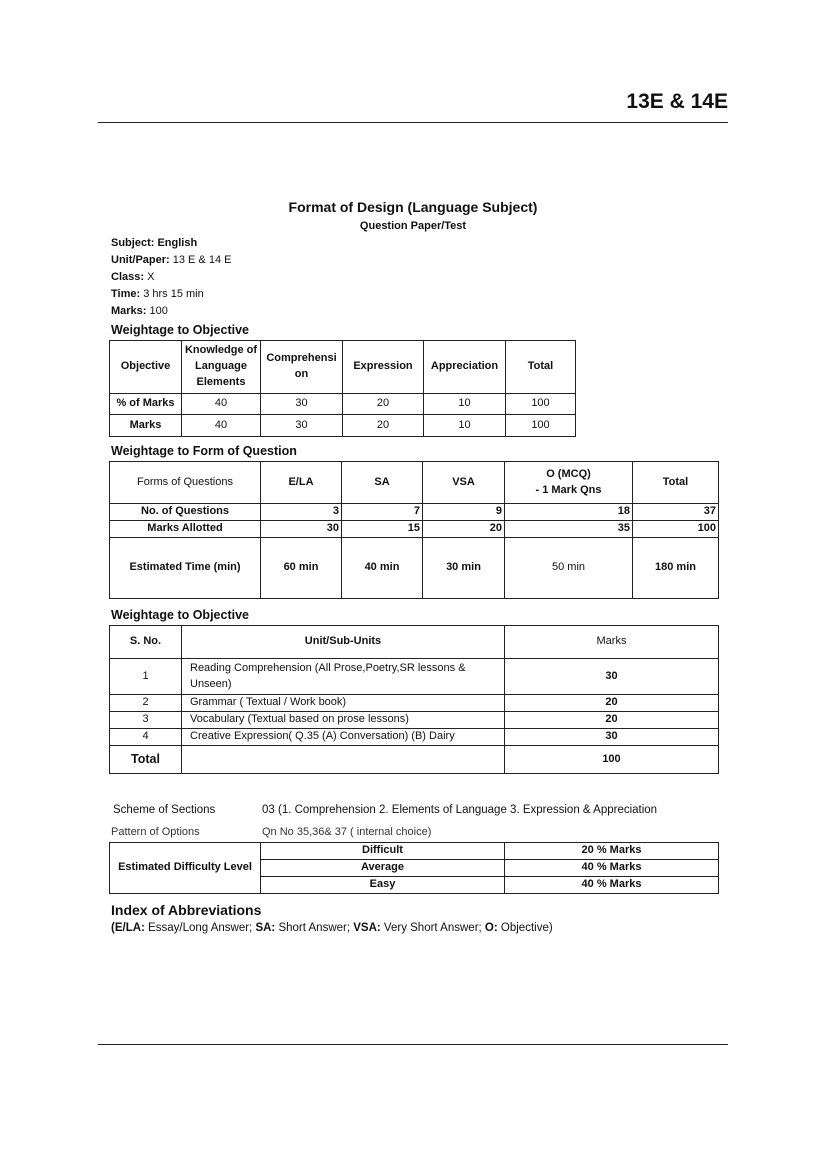 The width and height of the screenshot is (826, 1169). Describe the element at coordinates (463, 482) in the screenshot. I see `header-cell: VSA` at that location.